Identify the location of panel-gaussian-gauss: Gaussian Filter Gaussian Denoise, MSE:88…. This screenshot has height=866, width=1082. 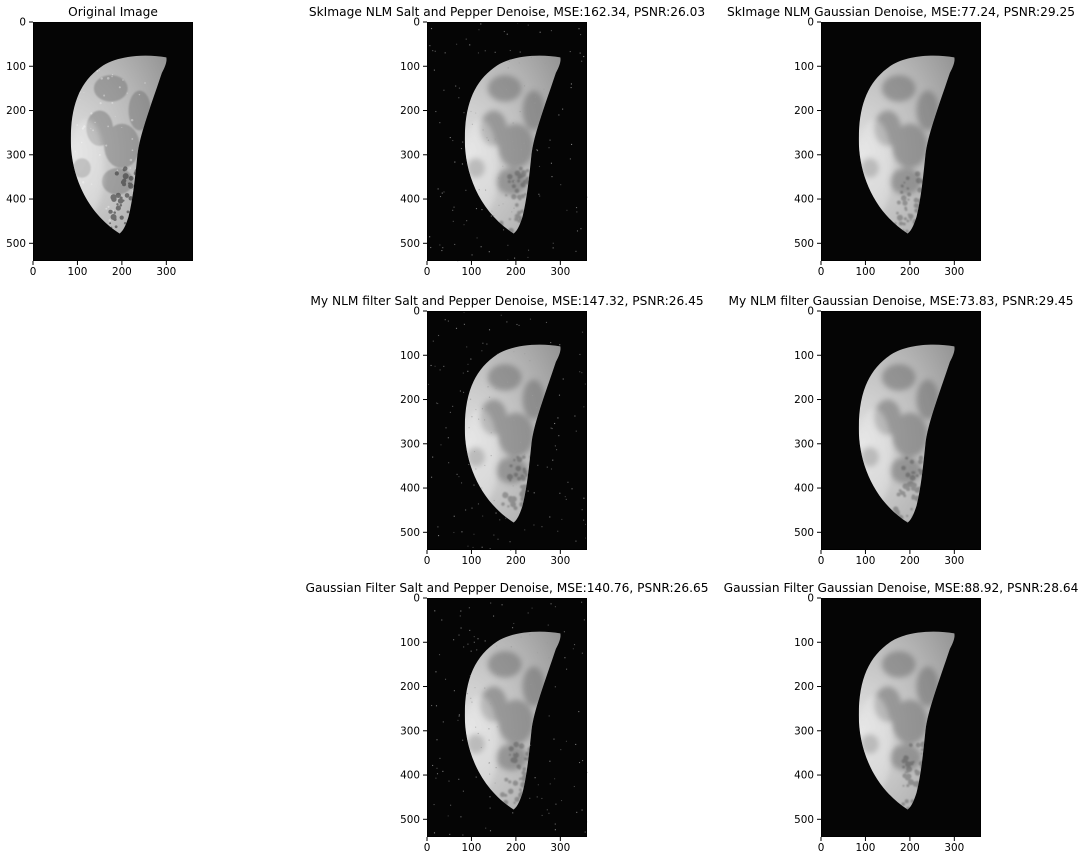
(901, 717).